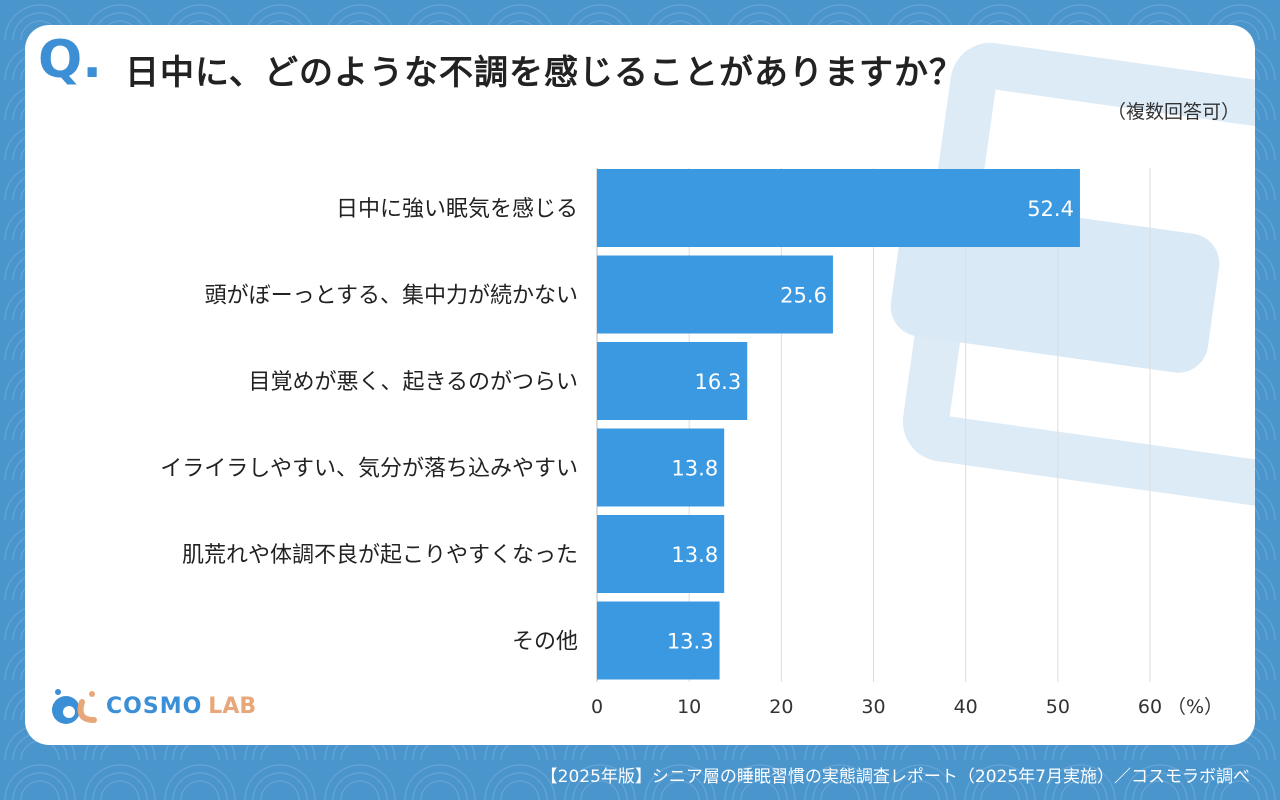  What do you see at coordinates (391, 296) in the screenshot?
I see `category-label: 頭がぼーっとする、集中力が続かない` at bounding box center [391, 296].